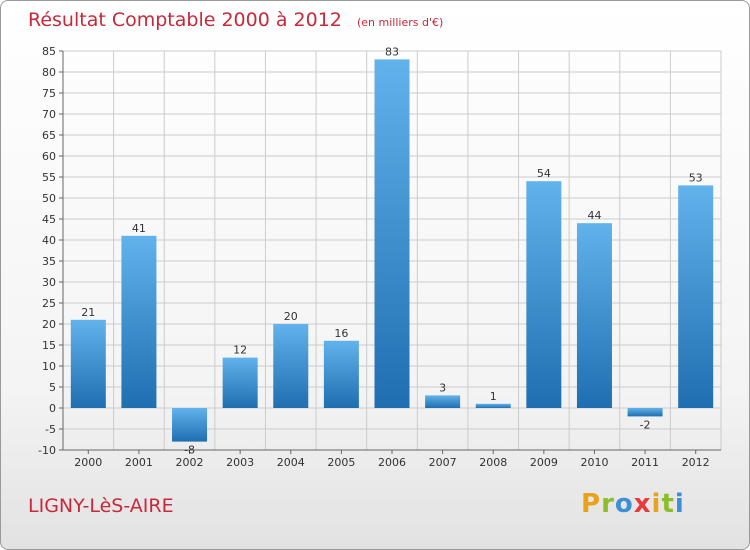 Image resolution: width=750 pixels, height=550 pixels. Describe the element at coordinates (49, 345) in the screenshot. I see `y-tick-label: 15` at that location.